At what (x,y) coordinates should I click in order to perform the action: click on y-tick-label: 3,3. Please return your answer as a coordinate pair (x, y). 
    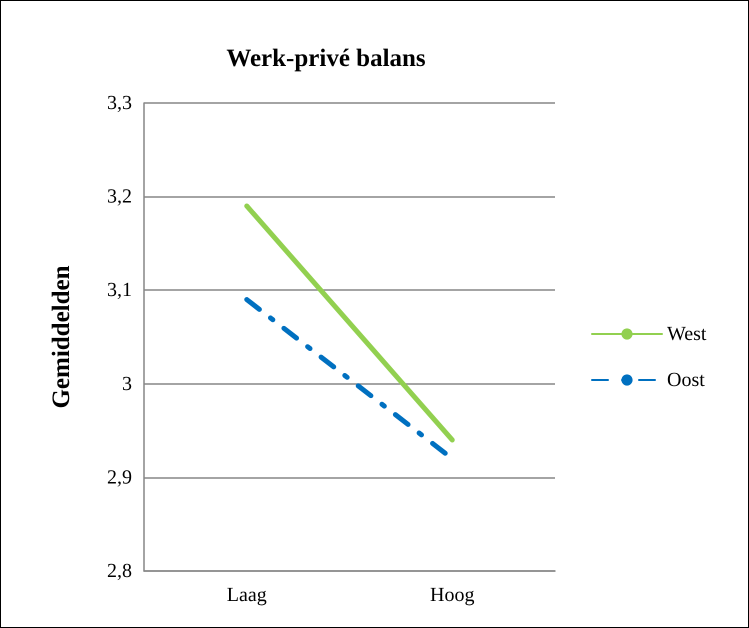
    Looking at the image, I should click on (119, 103).